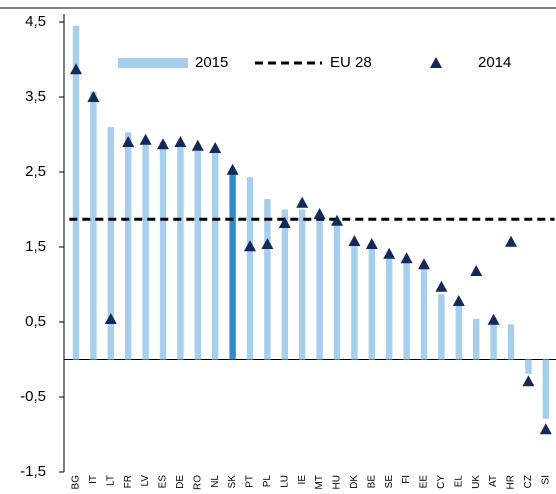 The height and width of the screenshot is (494, 556). What do you see at coordinates (267, 481) in the screenshot?
I see `x-tick-label: PL` at bounding box center [267, 481].